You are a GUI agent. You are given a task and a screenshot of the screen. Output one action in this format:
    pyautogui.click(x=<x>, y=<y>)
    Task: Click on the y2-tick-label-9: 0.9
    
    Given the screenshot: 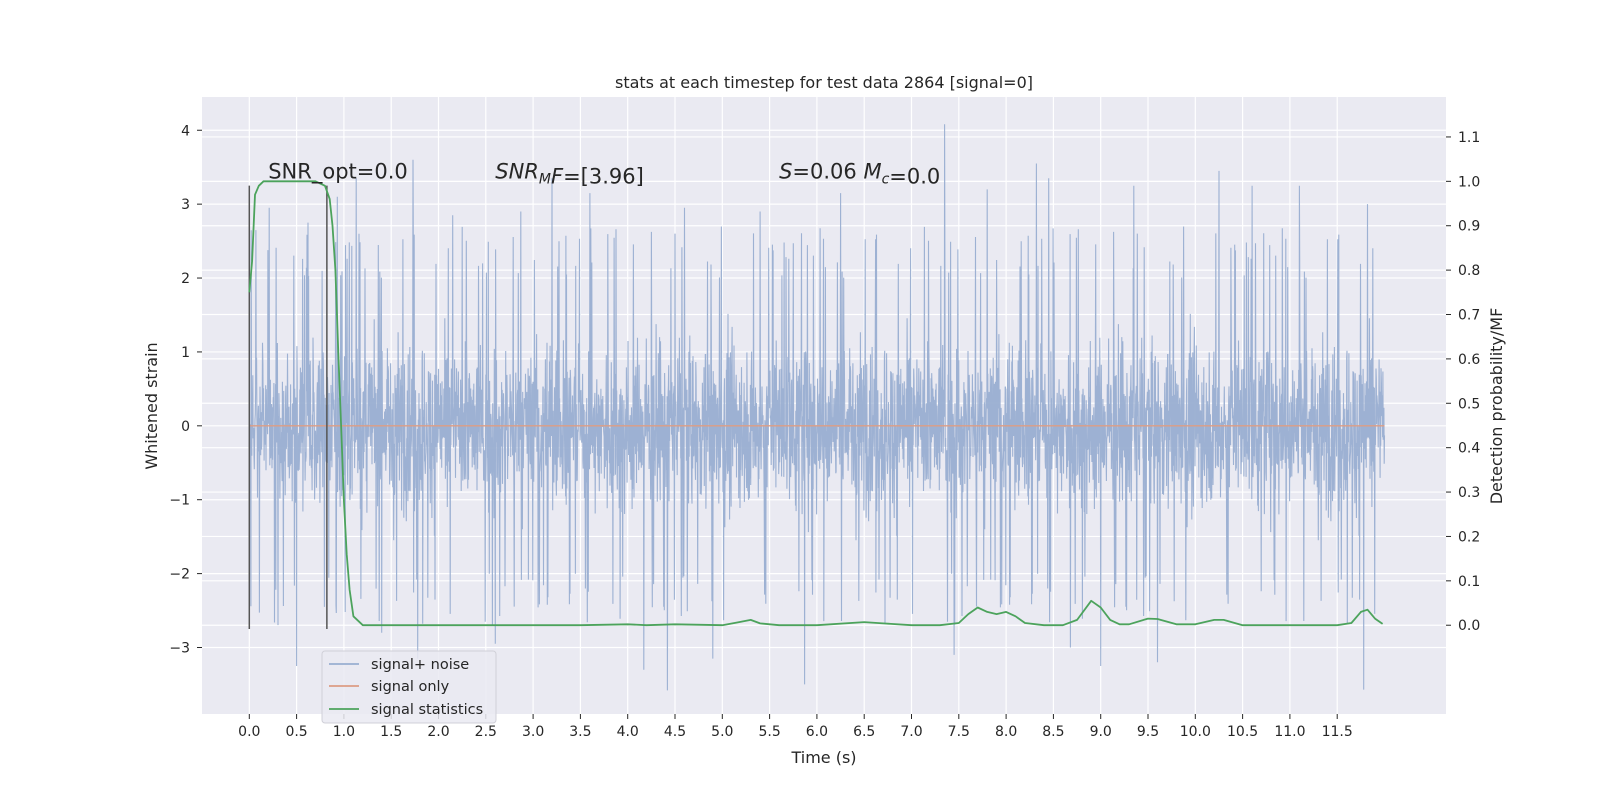 What is the action you would take?
    pyautogui.click(x=1469, y=227)
    